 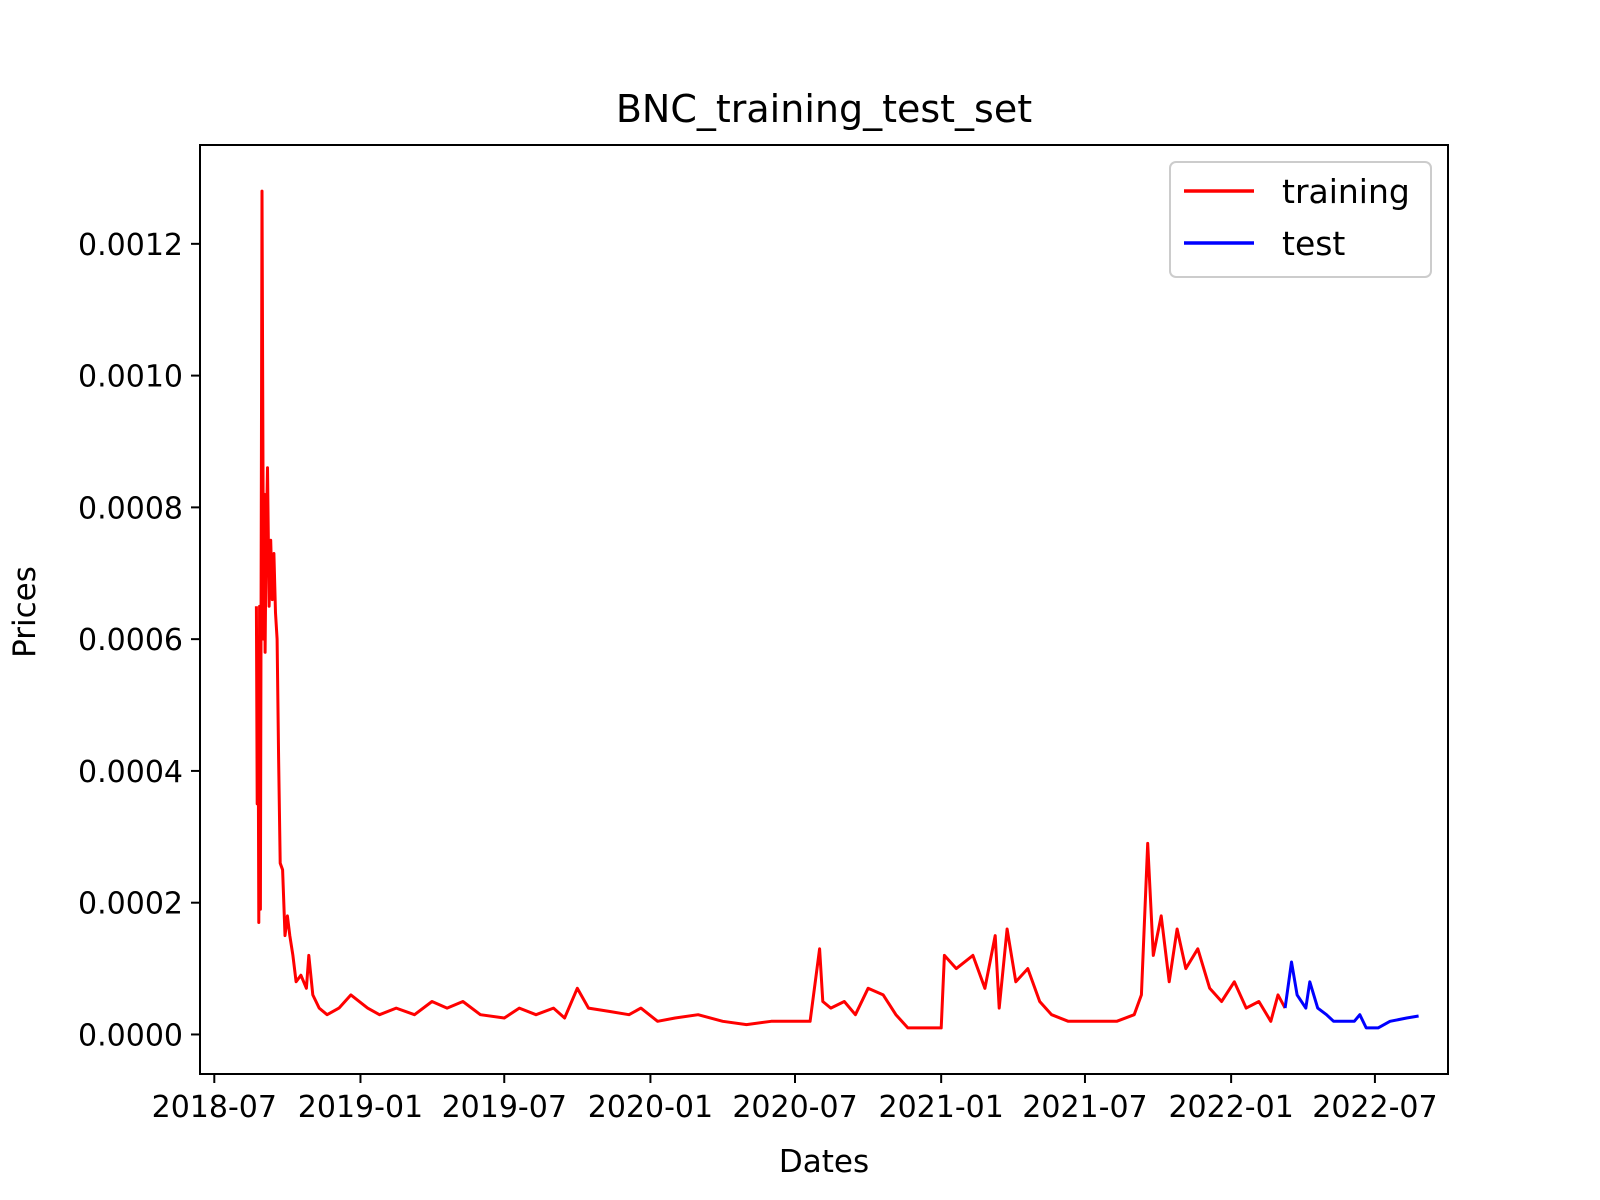 What do you see at coordinates (1351, 995) in the screenshot?
I see `series-line-test` at bounding box center [1351, 995].